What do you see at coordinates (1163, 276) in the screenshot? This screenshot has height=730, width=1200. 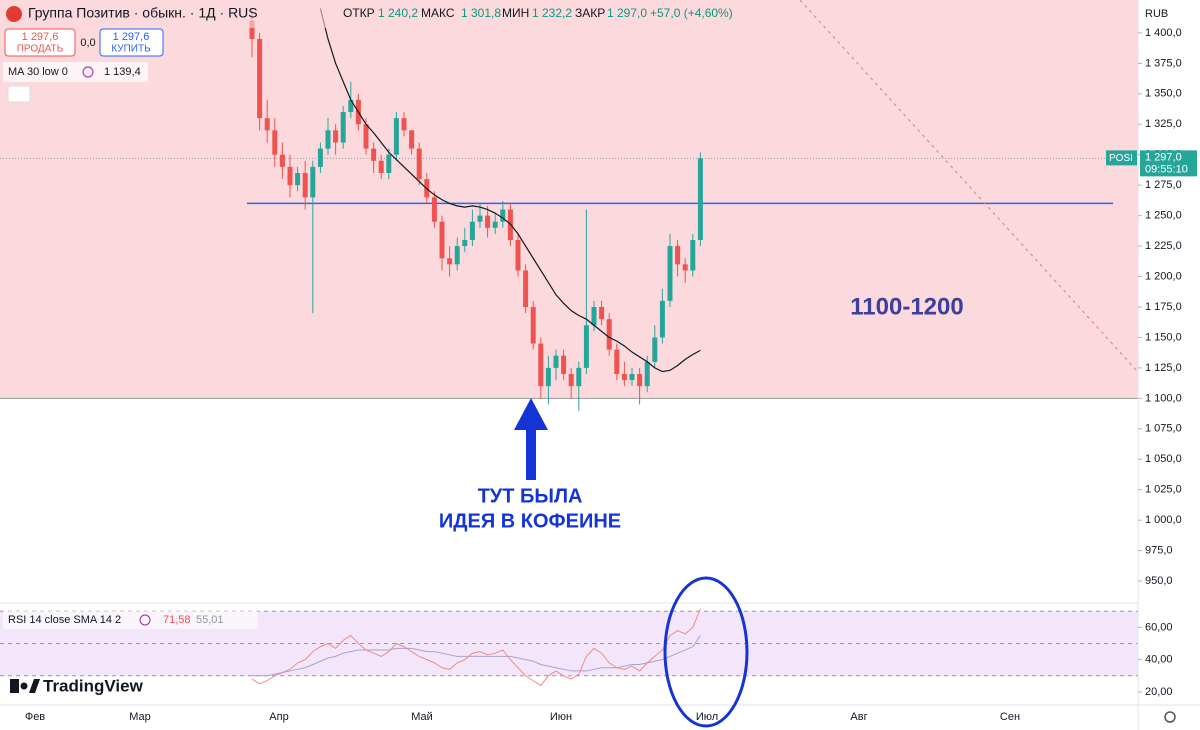 I see `y-tick-label: 1 200,0` at bounding box center [1163, 276].